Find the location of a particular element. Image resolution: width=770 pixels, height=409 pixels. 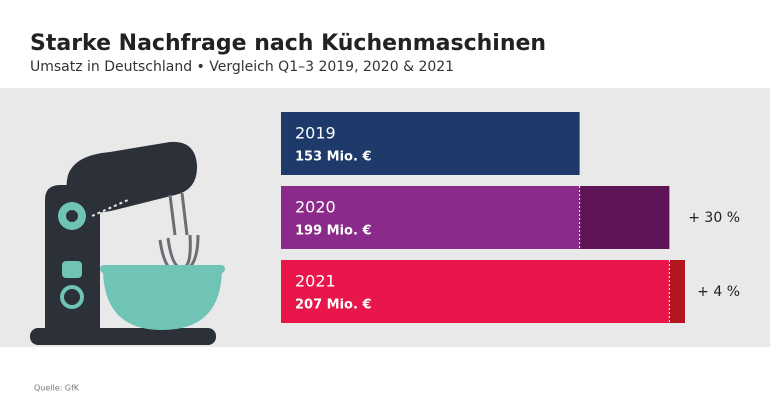

mixer-illustration is located at coordinates (127, 243).